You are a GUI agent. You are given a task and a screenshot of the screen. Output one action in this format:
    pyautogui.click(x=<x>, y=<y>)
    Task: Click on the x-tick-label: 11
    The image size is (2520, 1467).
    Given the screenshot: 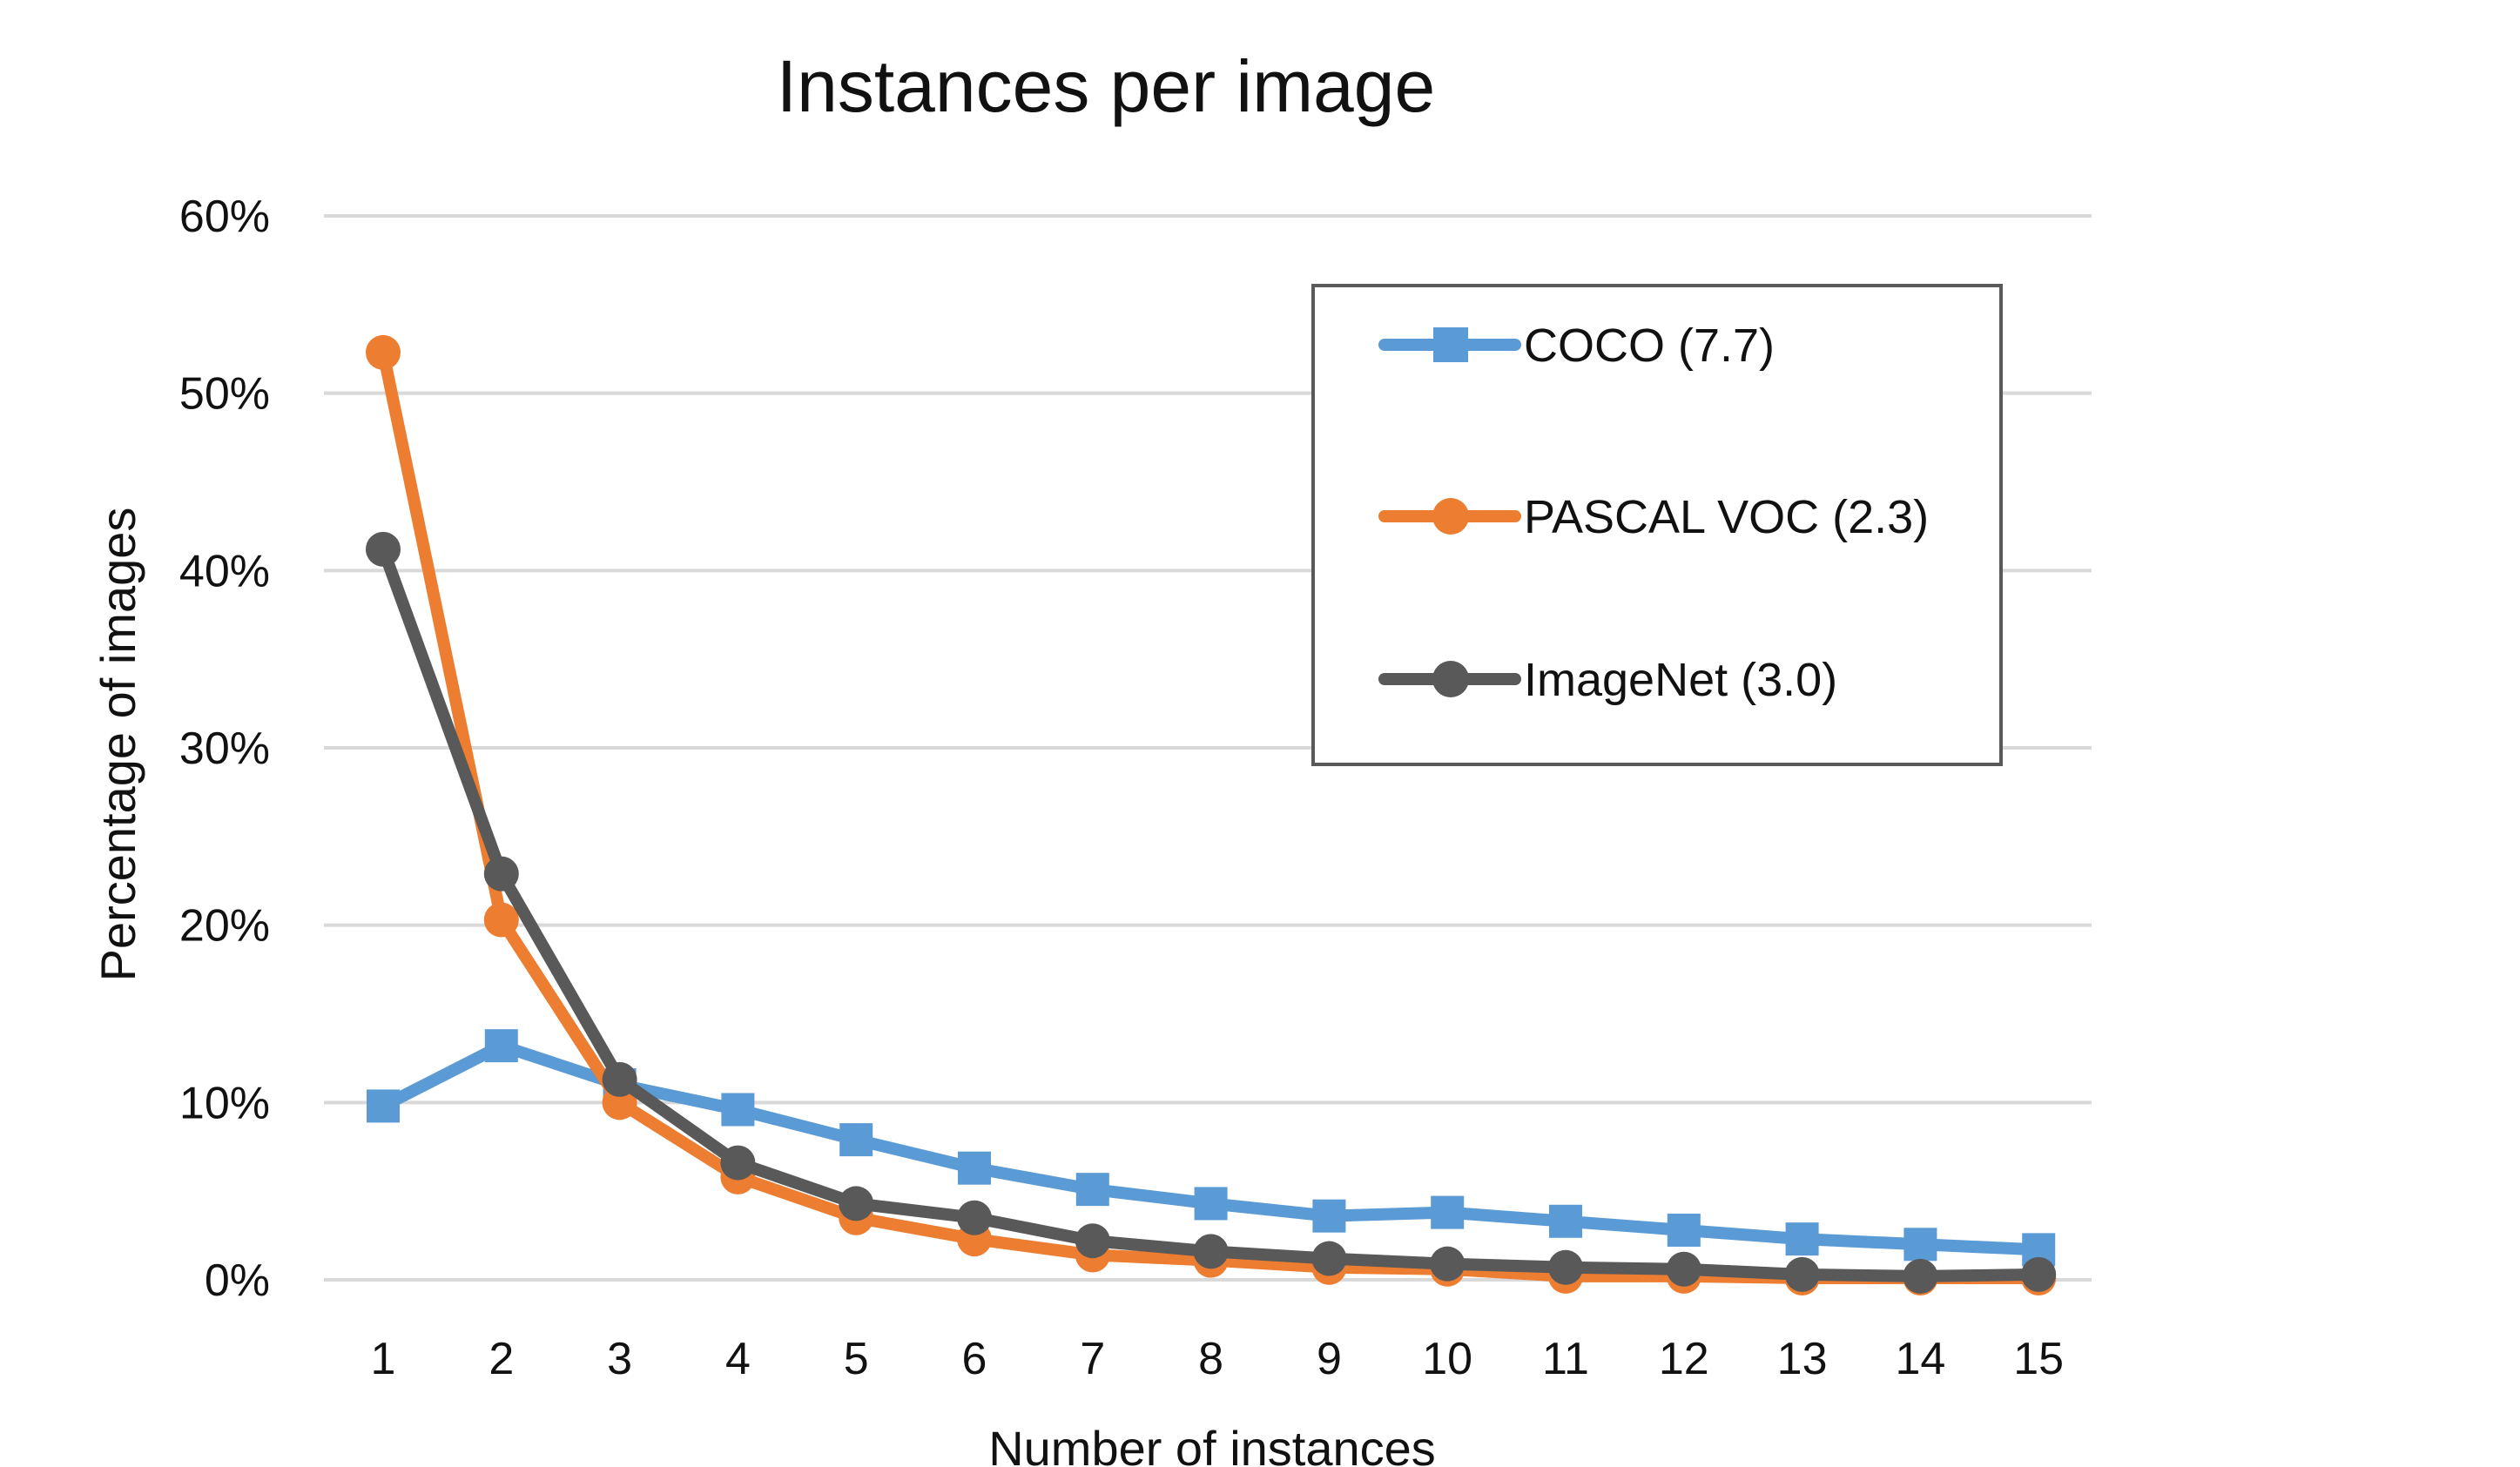 What is the action you would take?
    pyautogui.click(x=1565, y=1359)
    